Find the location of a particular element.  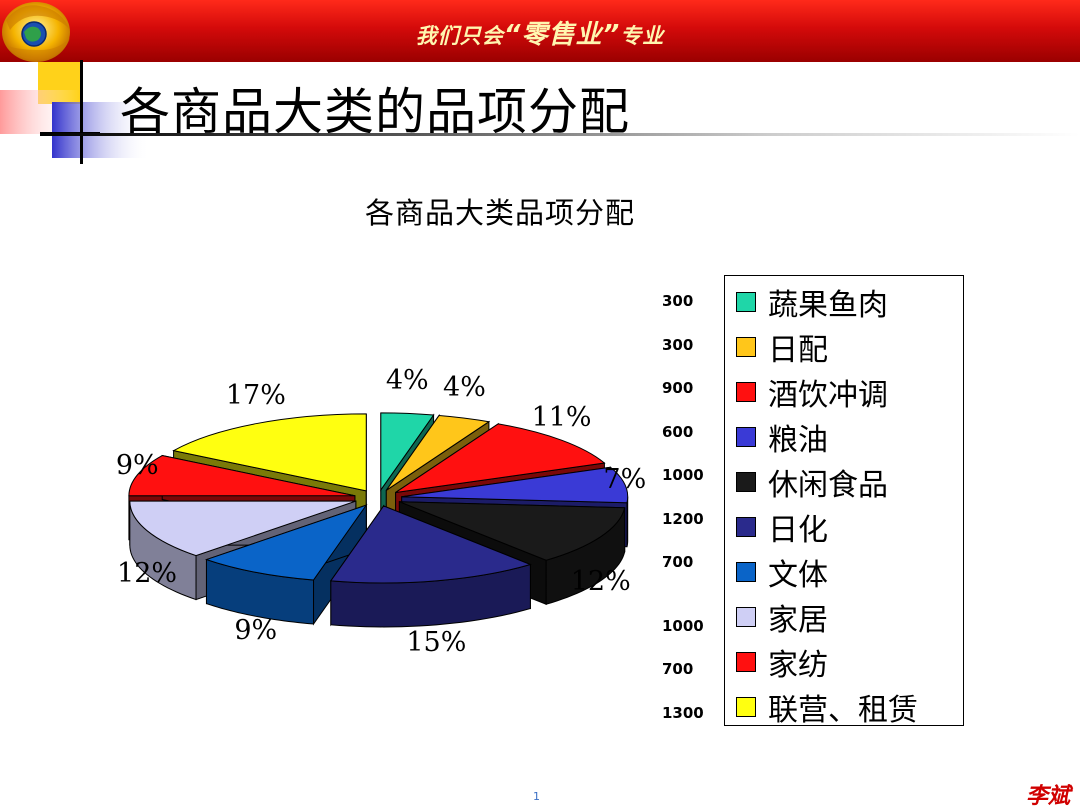

pie-percent-label: 11% is located at coordinates (561, 418).